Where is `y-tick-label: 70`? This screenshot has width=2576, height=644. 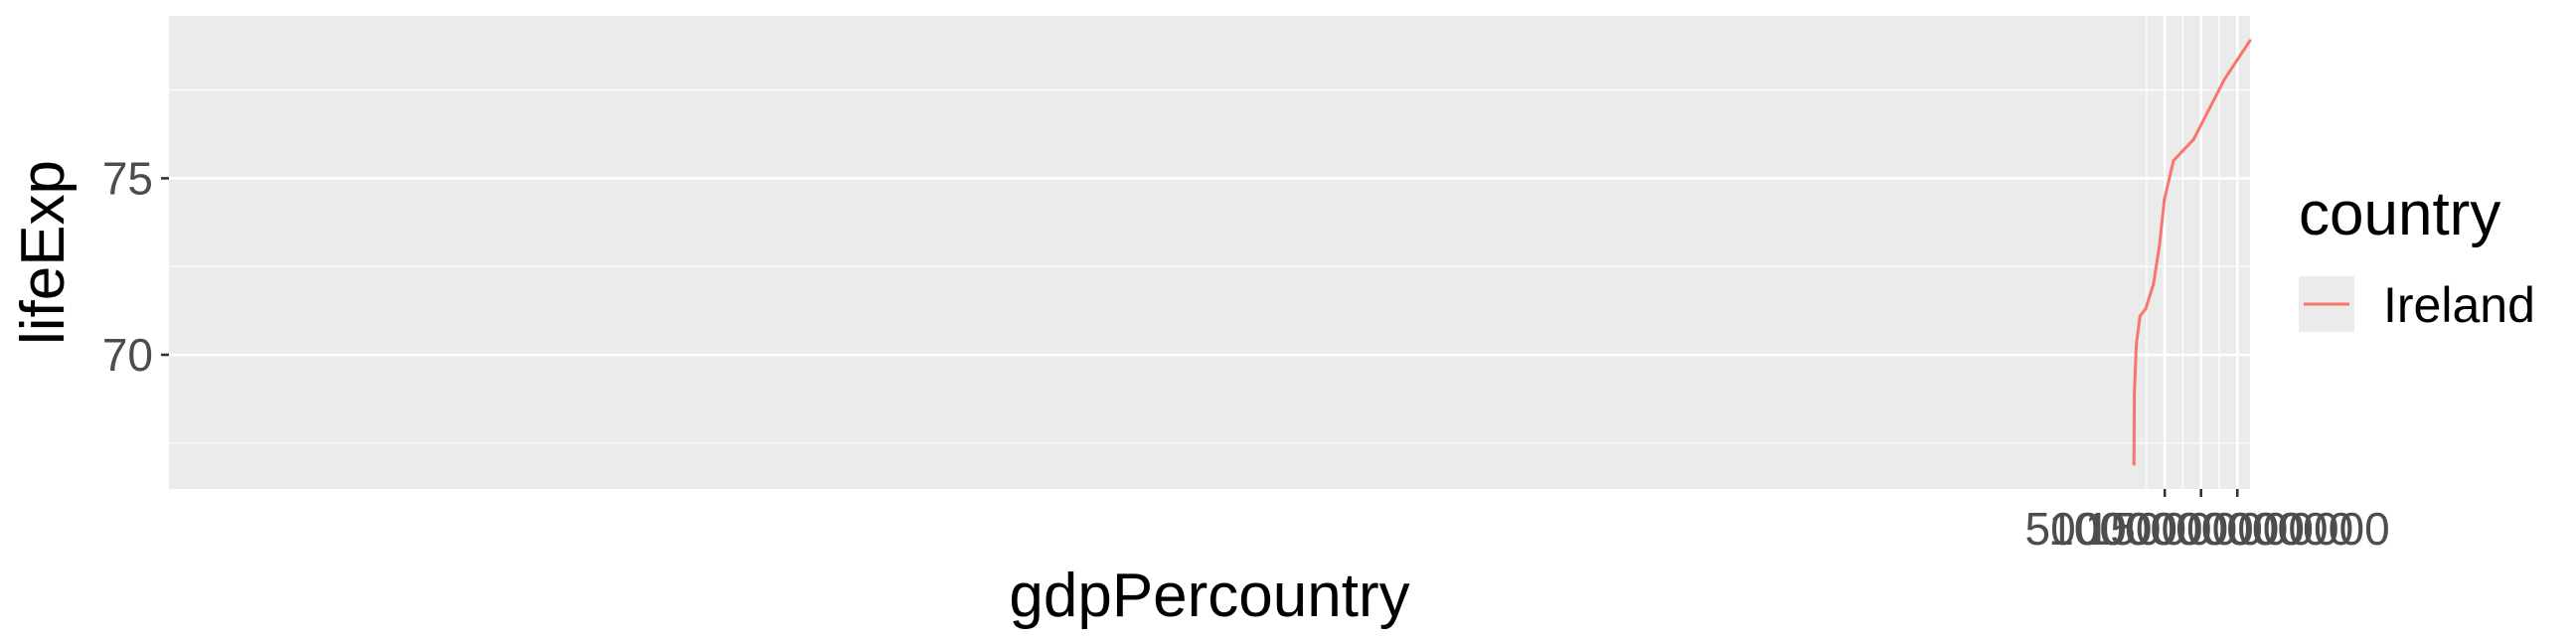
y-tick-label: 70 is located at coordinates (127, 355).